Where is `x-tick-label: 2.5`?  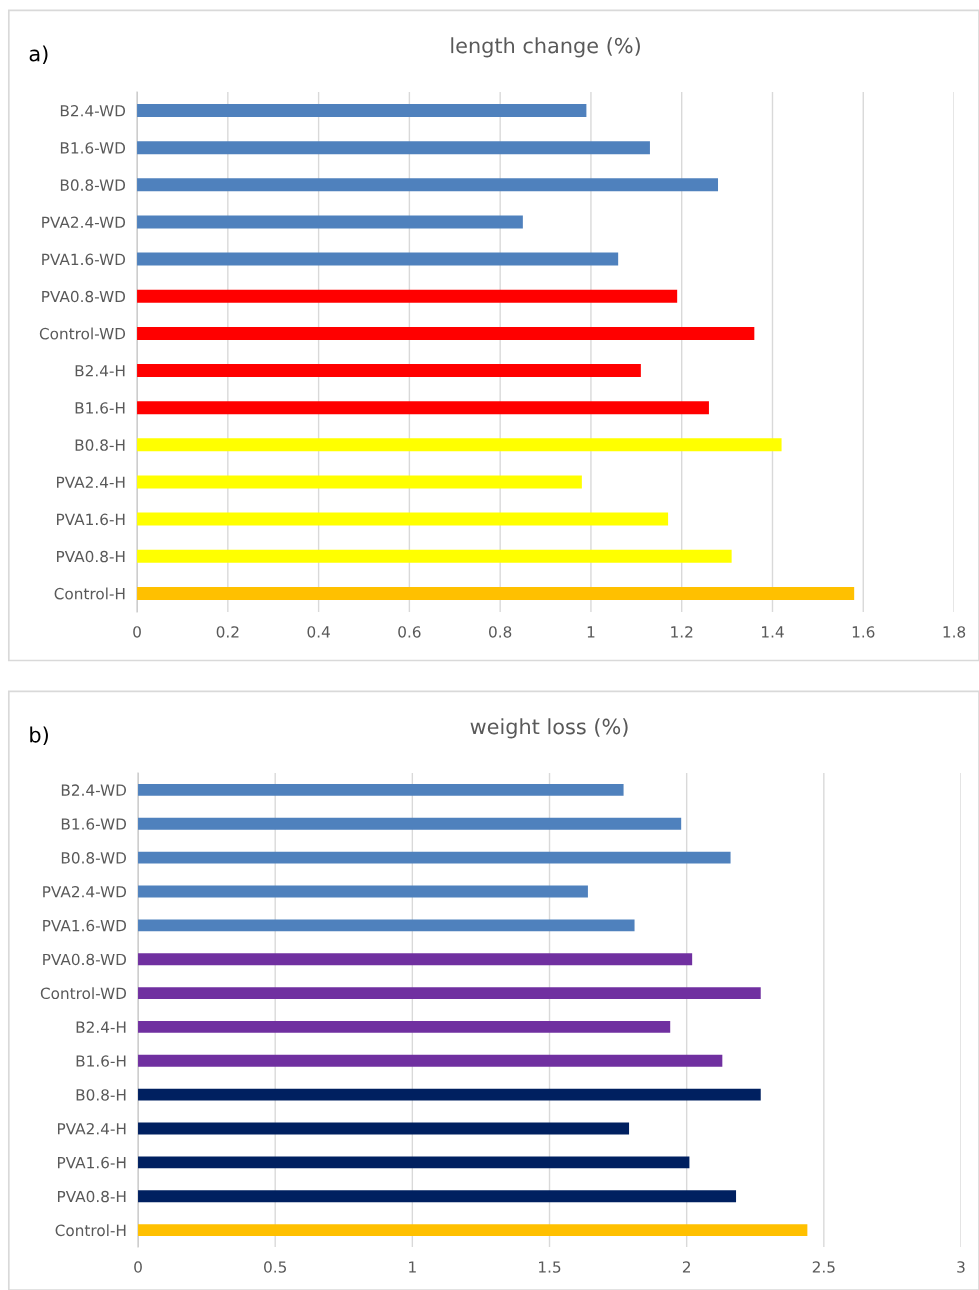
x-tick-label: 2.5 is located at coordinates (823, 1267).